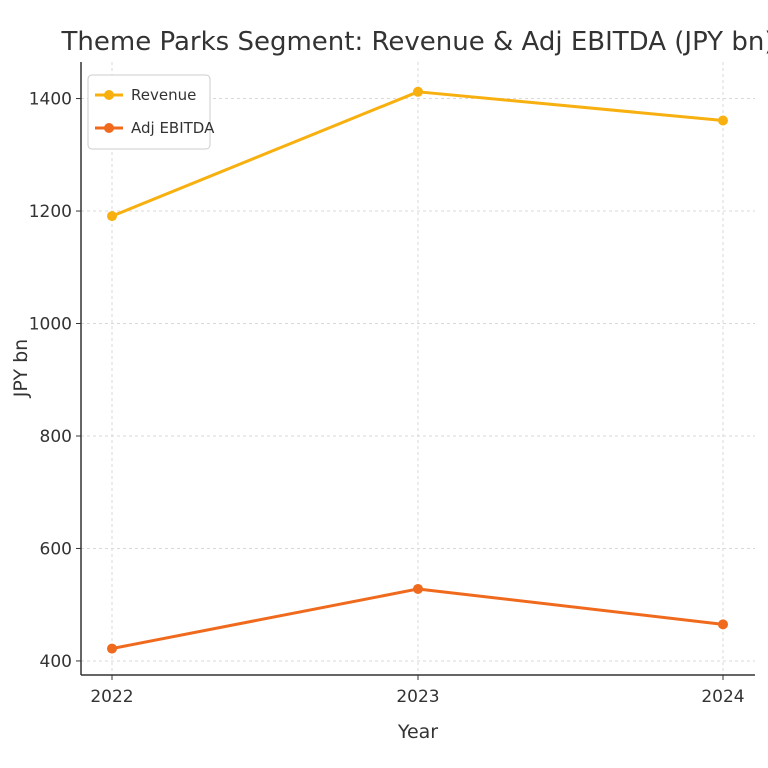  Describe the element at coordinates (722, 697) in the screenshot. I see `x-tick-label: 2024` at that location.